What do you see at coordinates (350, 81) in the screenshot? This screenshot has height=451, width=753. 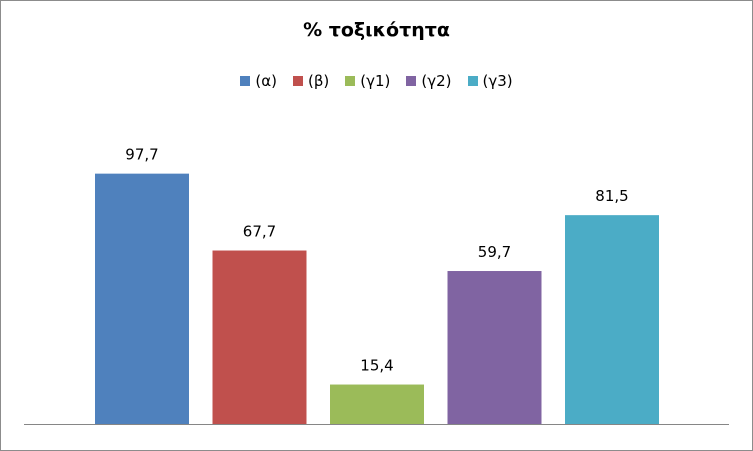 I see `legend-swatch-g1` at bounding box center [350, 81].